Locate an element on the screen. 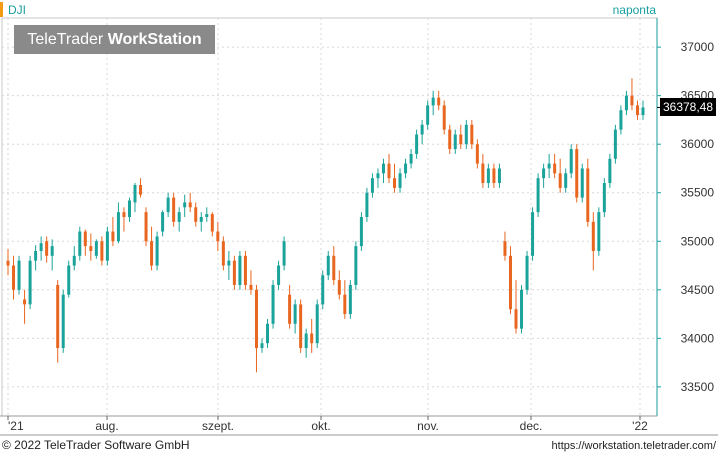 This screenshot has width=718, height=458. brand-bold-text: WorkStation is located at coordinates (154, 39).